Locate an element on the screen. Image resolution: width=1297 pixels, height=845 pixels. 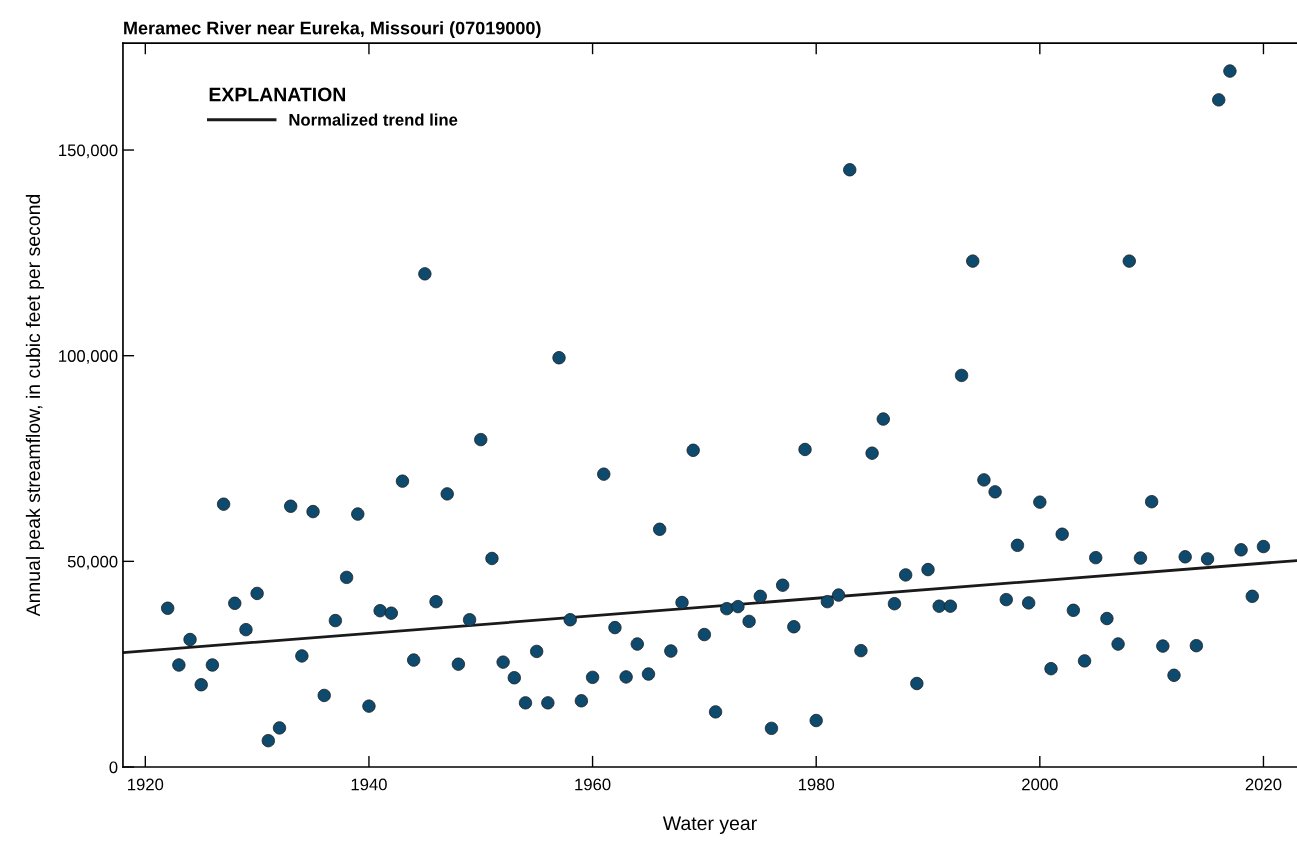
legend-title: EXPLANATION is located at coordinates (277, 94).